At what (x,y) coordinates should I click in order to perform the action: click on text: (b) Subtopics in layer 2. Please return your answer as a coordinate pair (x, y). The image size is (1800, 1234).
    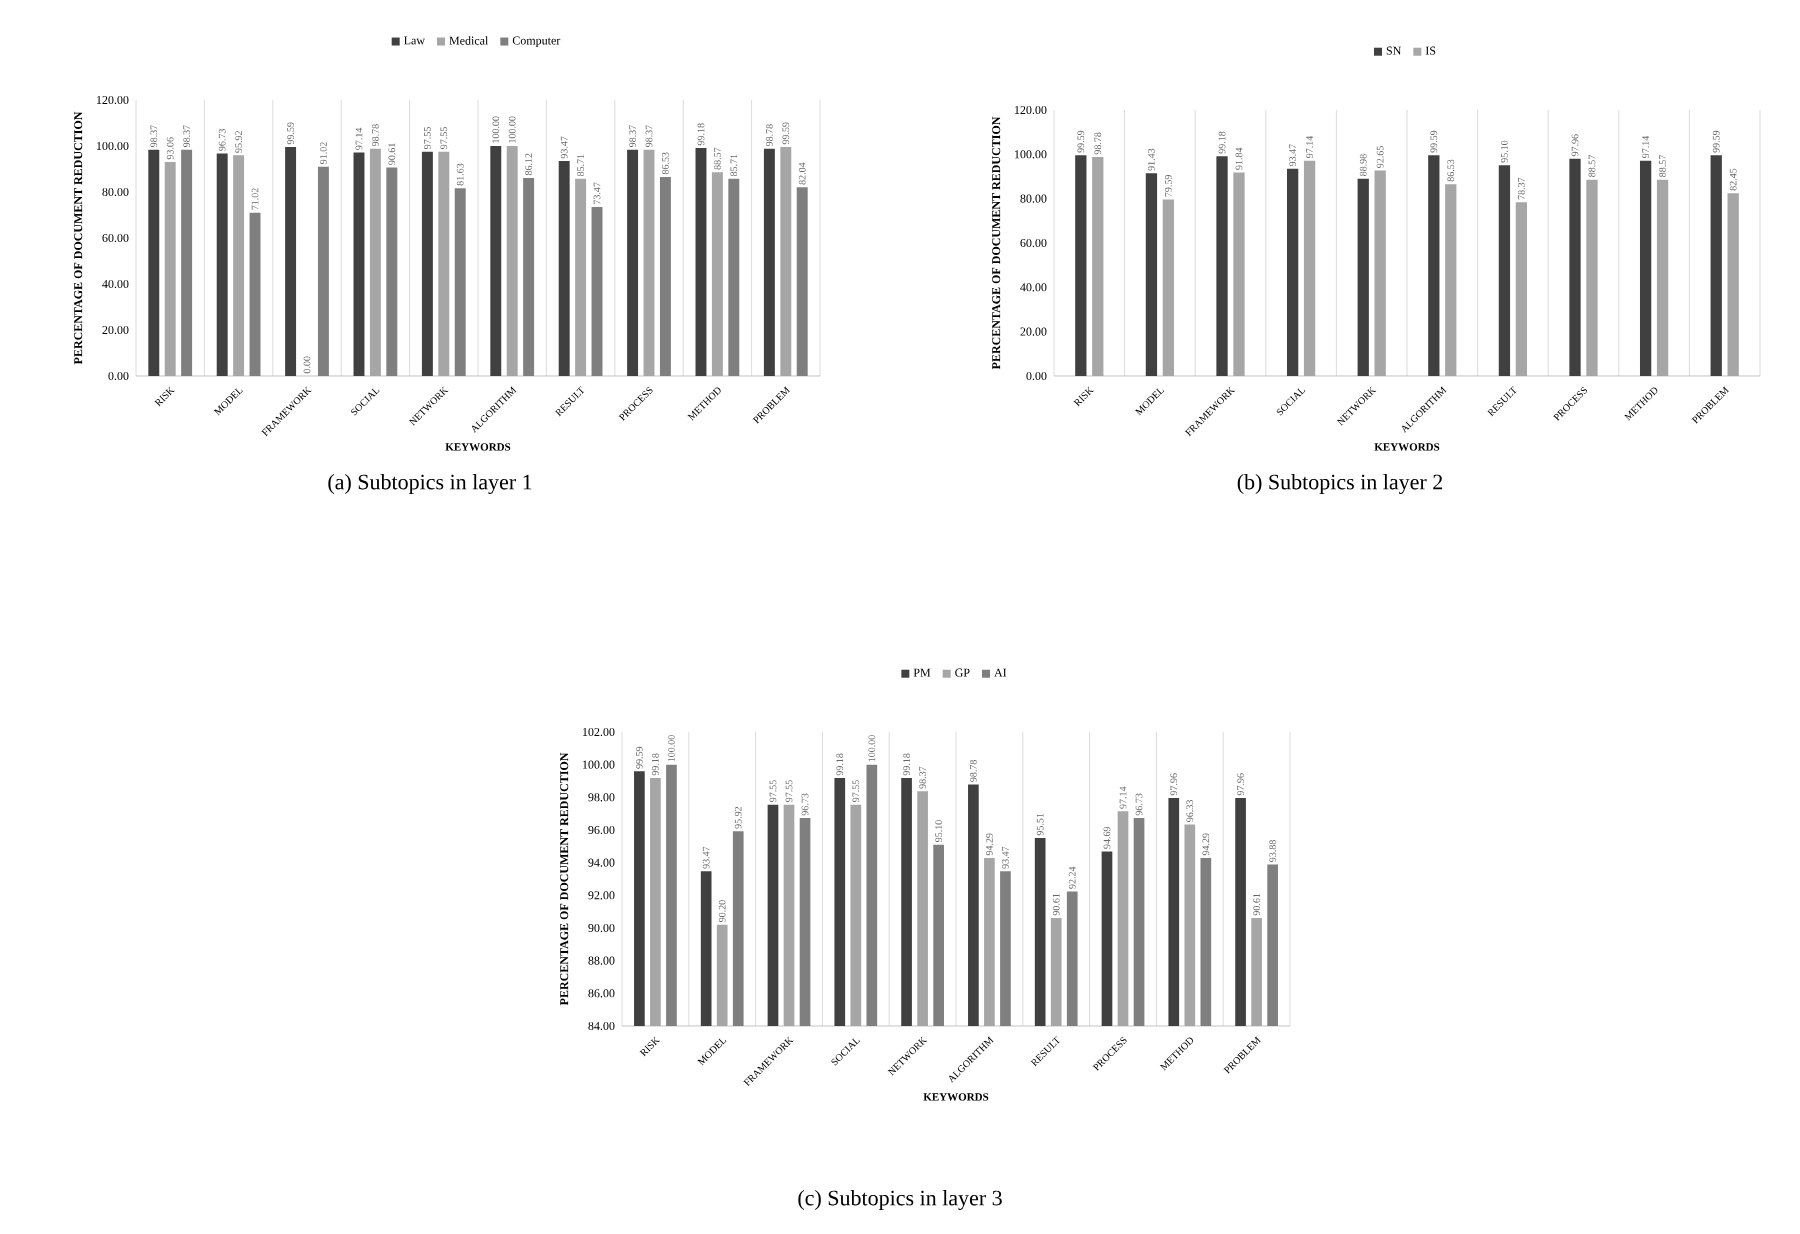
    Looking at the image, I should click on (1340, 484).